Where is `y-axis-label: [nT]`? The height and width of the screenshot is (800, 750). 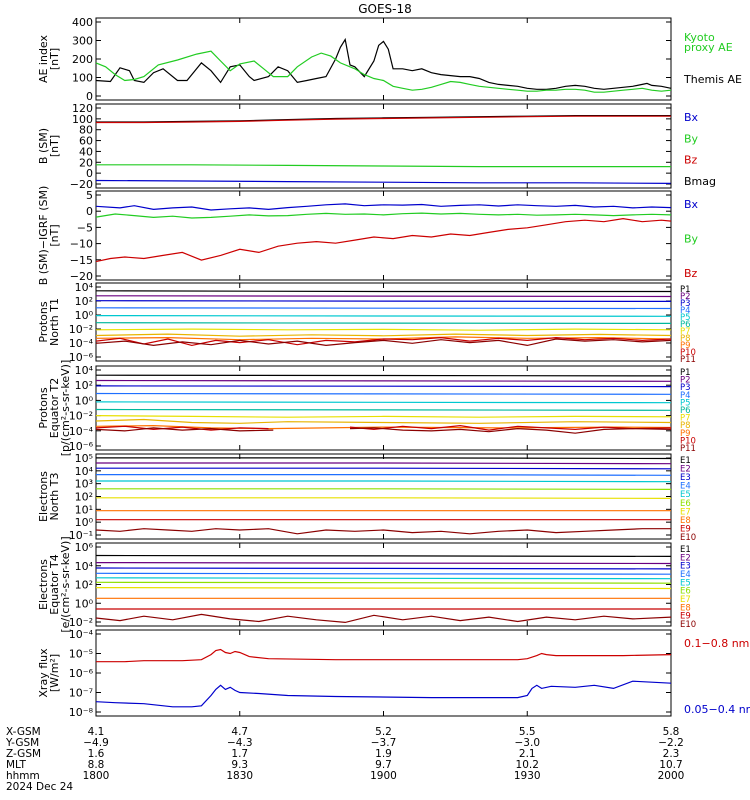 y-axis-label: [nT] is located at coordinates (54, 146).